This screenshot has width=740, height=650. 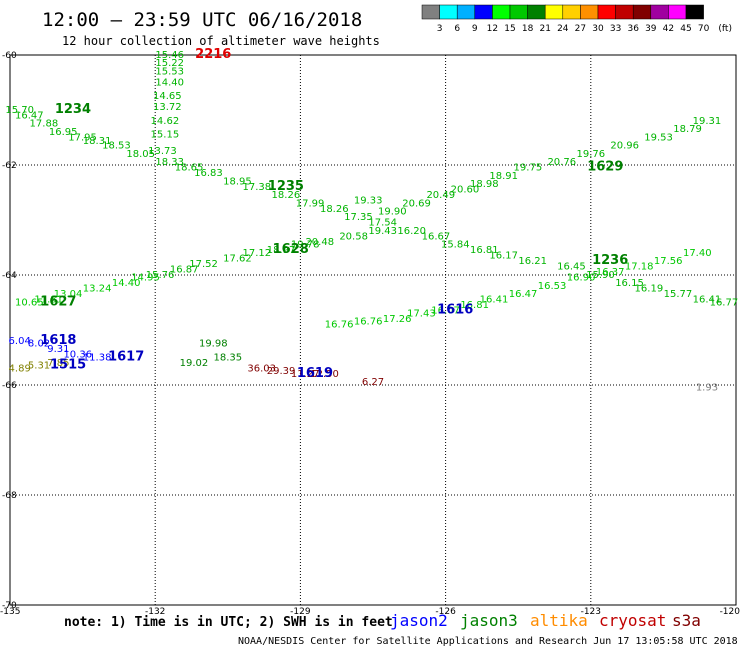 What do you see at coordinates (97, 141) in the screenshot?
I see `swh-point: 18.31` at bounding box center [97, 141].